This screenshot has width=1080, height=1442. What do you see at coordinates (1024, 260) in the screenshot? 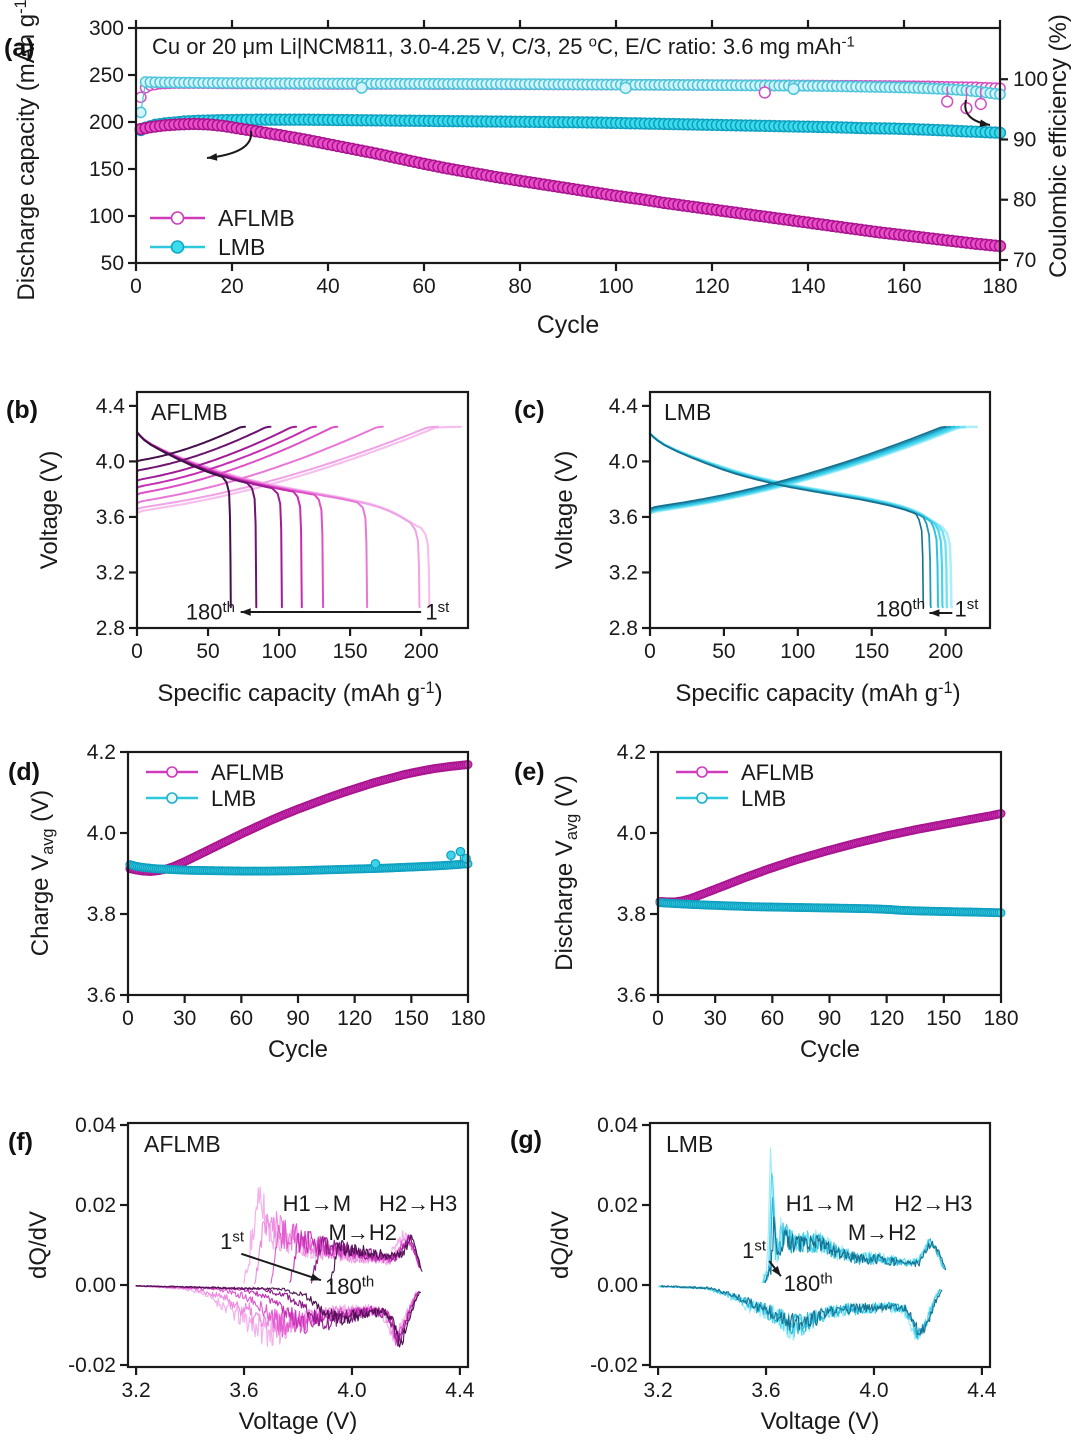
I see `svg-text: 70` at bounding box center [1024, 260].